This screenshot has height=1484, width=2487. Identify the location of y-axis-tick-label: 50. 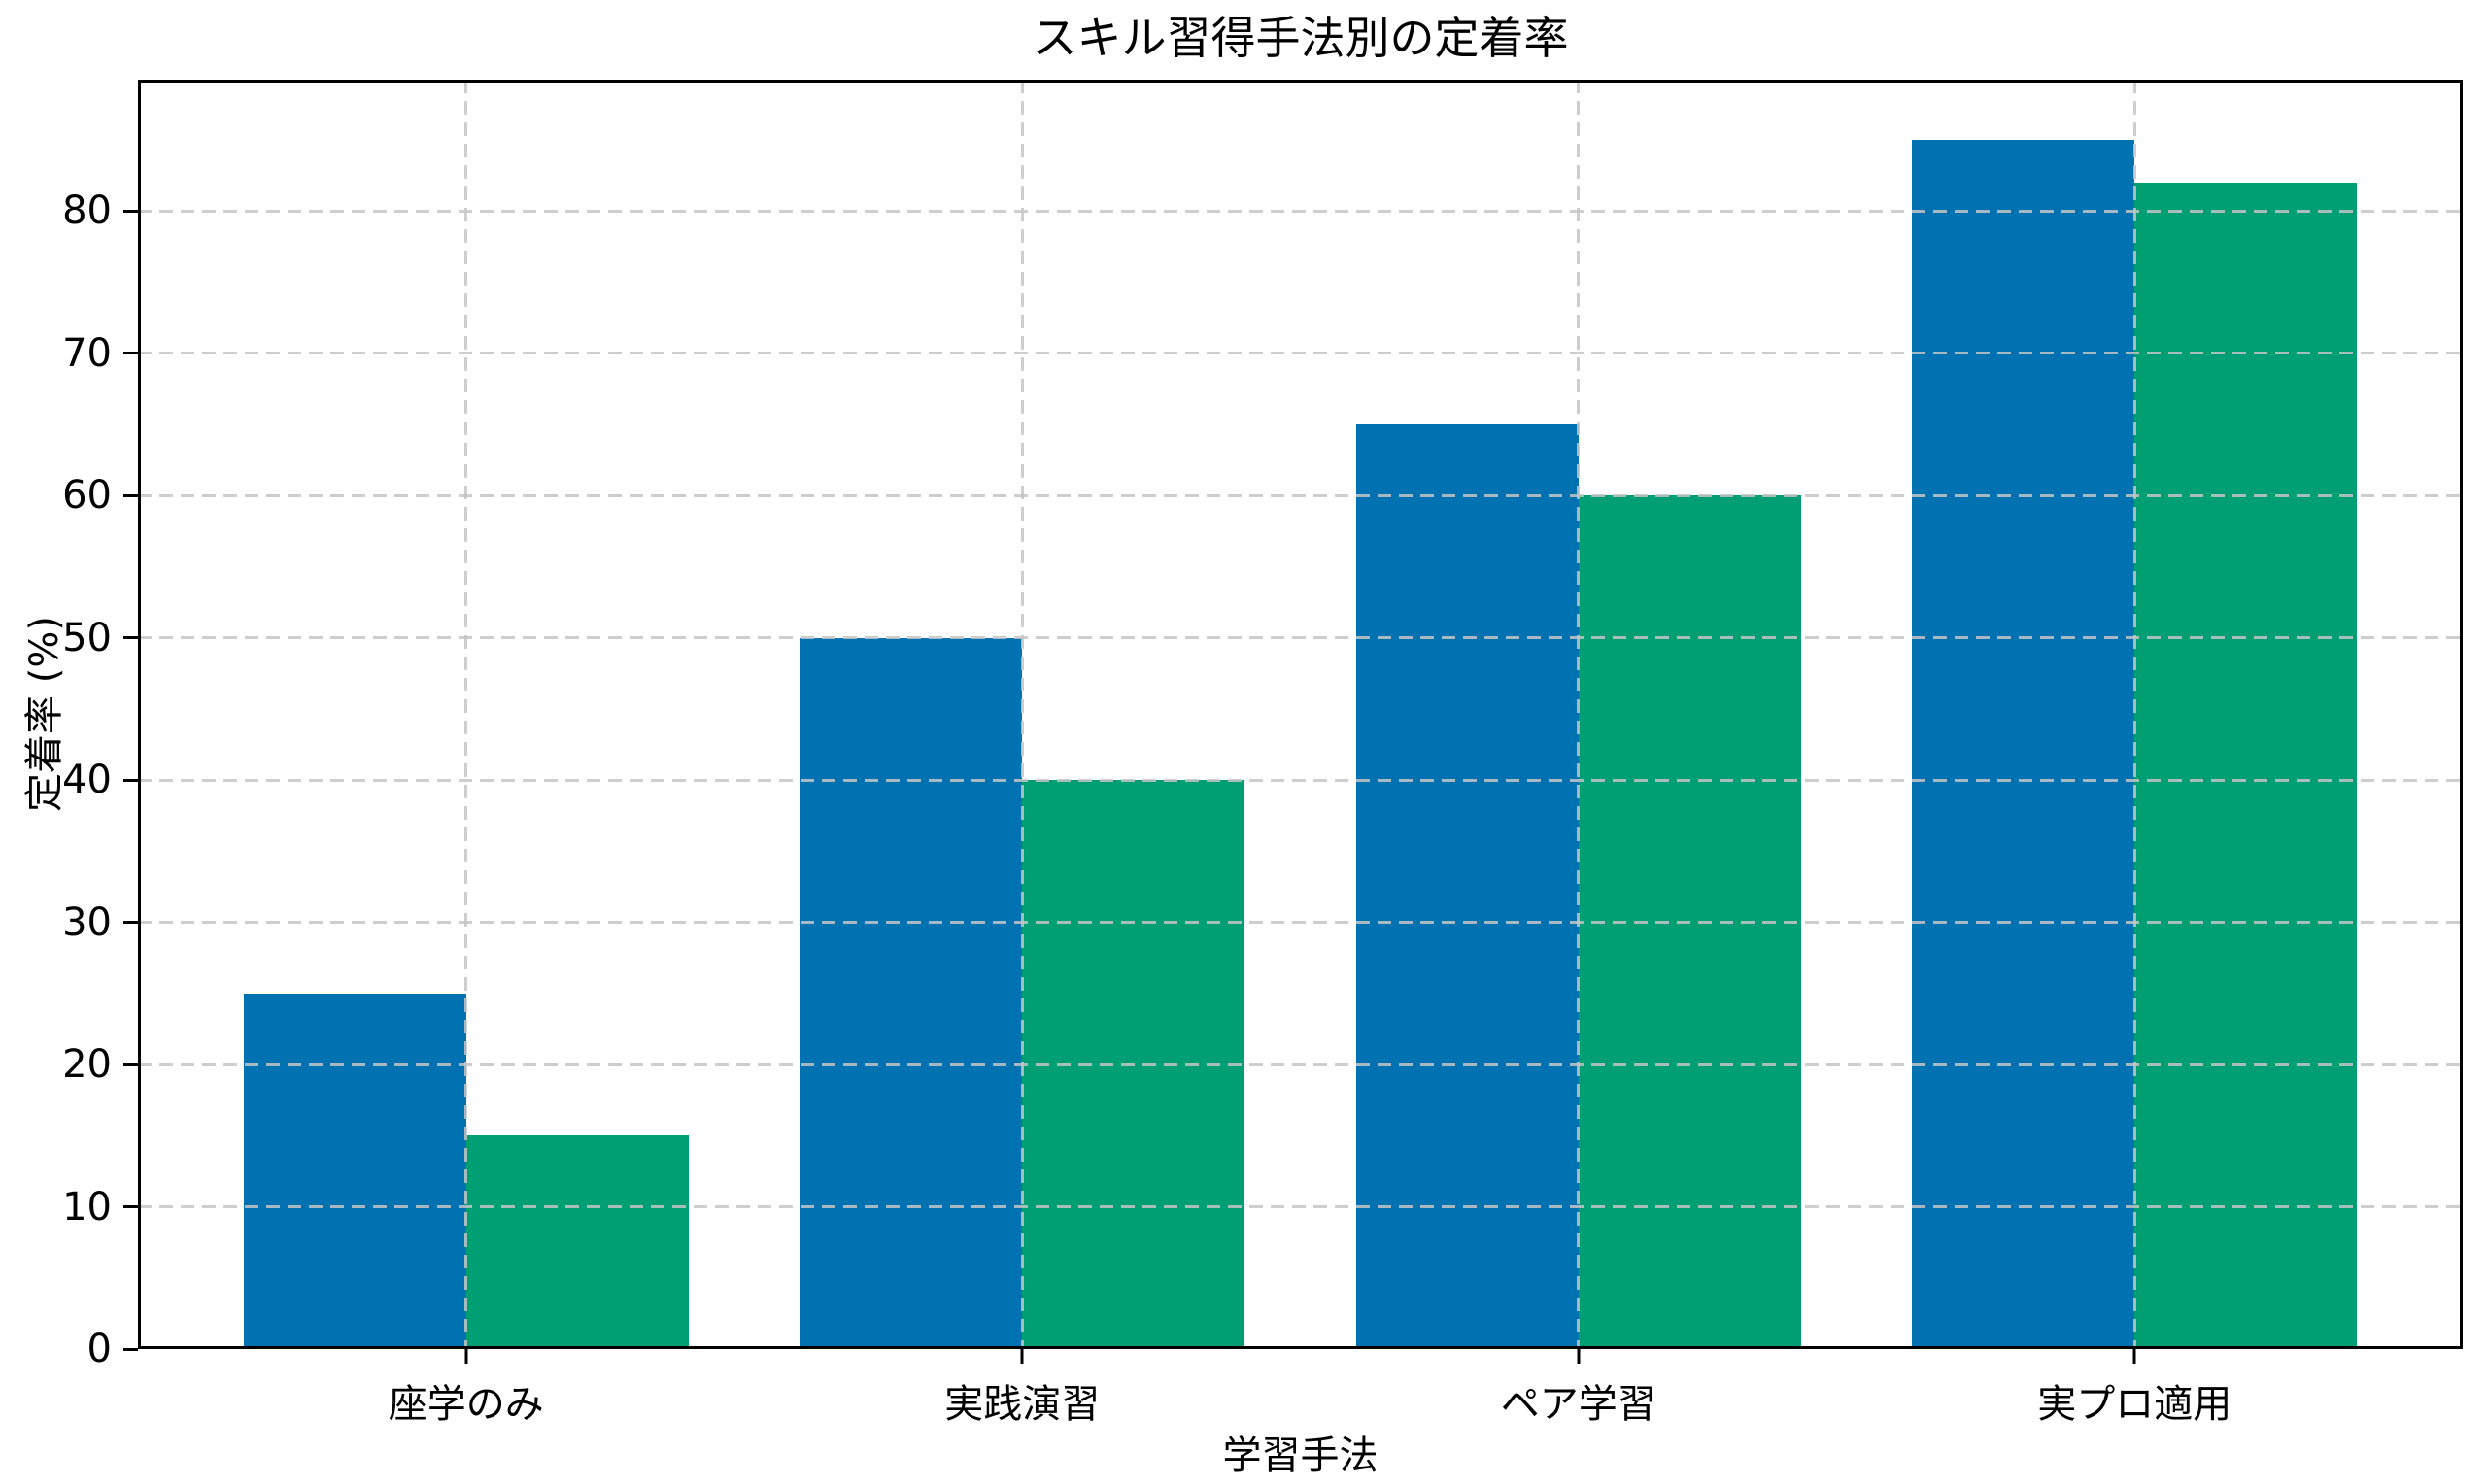
(87, 637).